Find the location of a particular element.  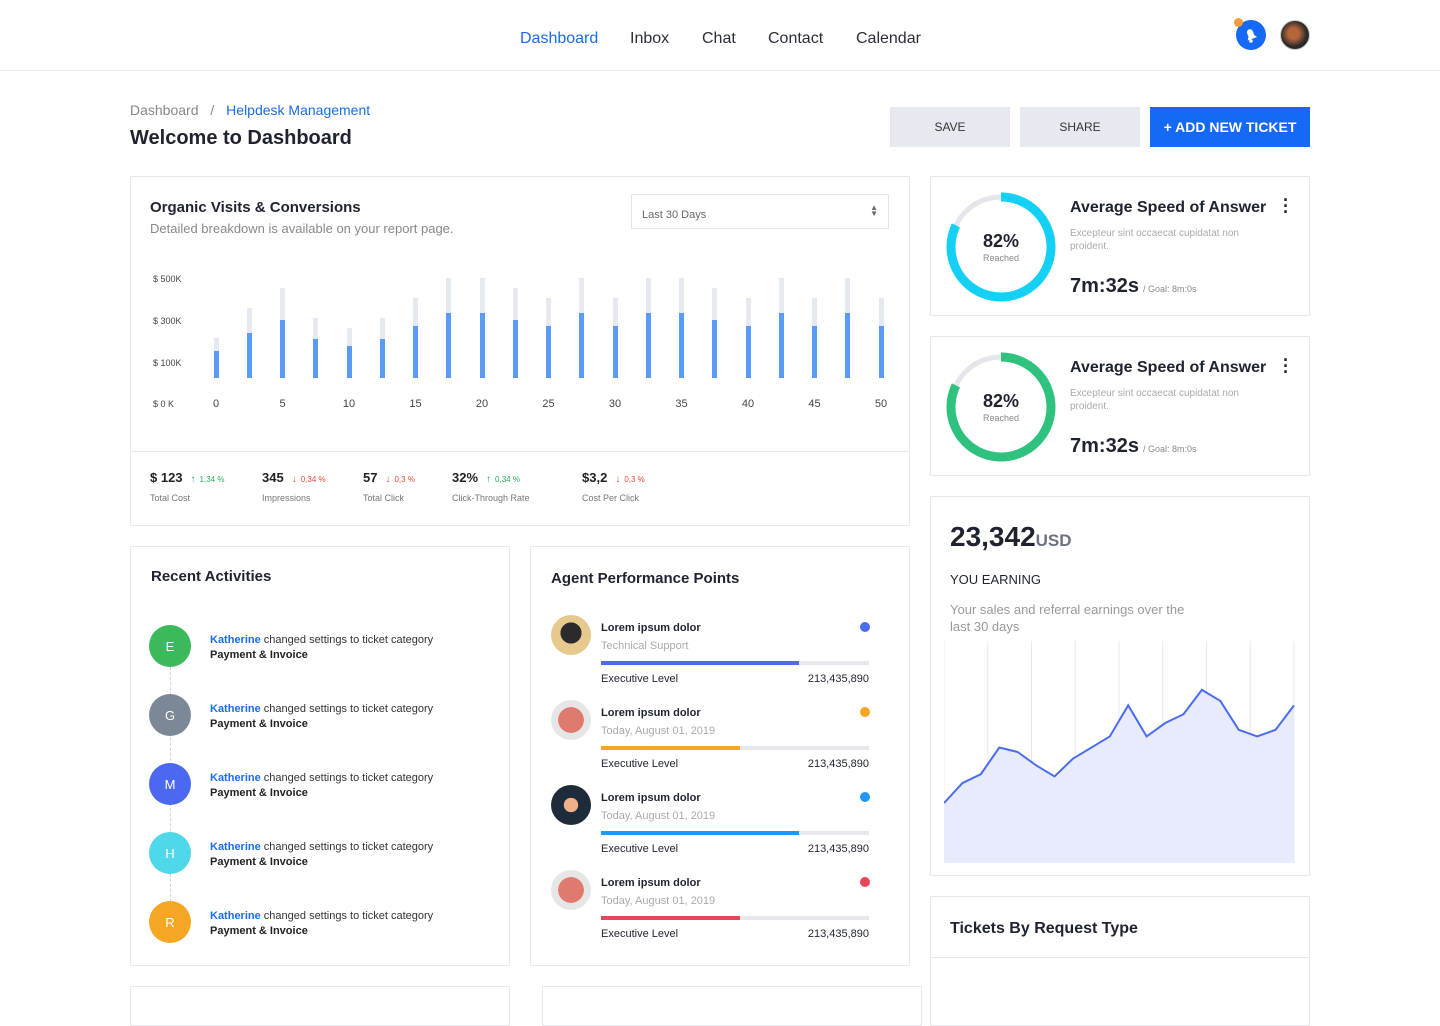

agent-points: 213,435,890 is located at coordinates (838, 764).